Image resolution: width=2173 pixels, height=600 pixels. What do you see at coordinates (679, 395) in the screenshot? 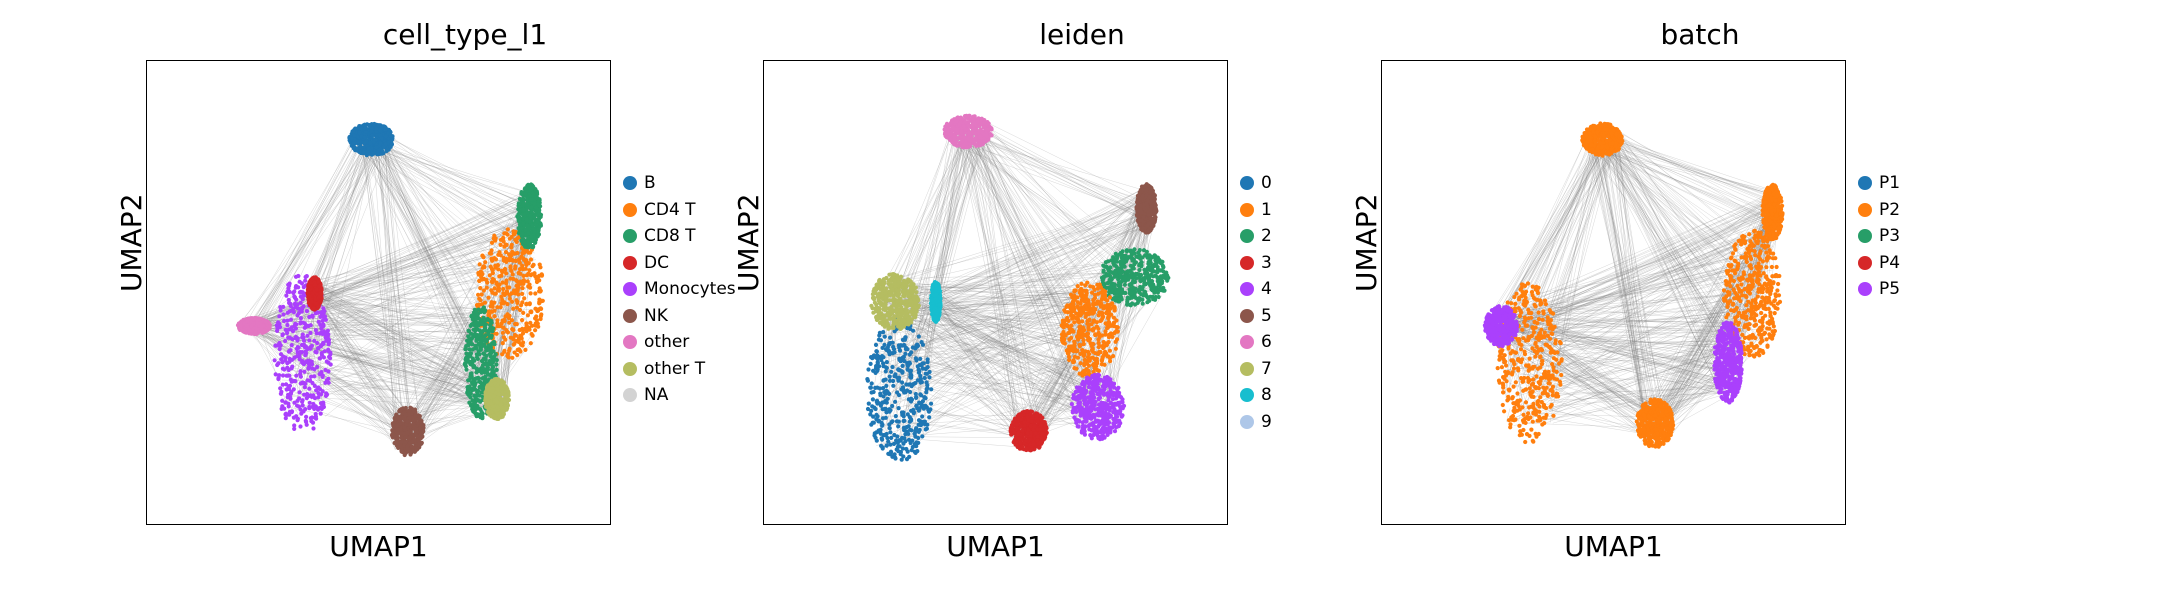
I see `legend-item: NA` at bounding box center [679, 395].